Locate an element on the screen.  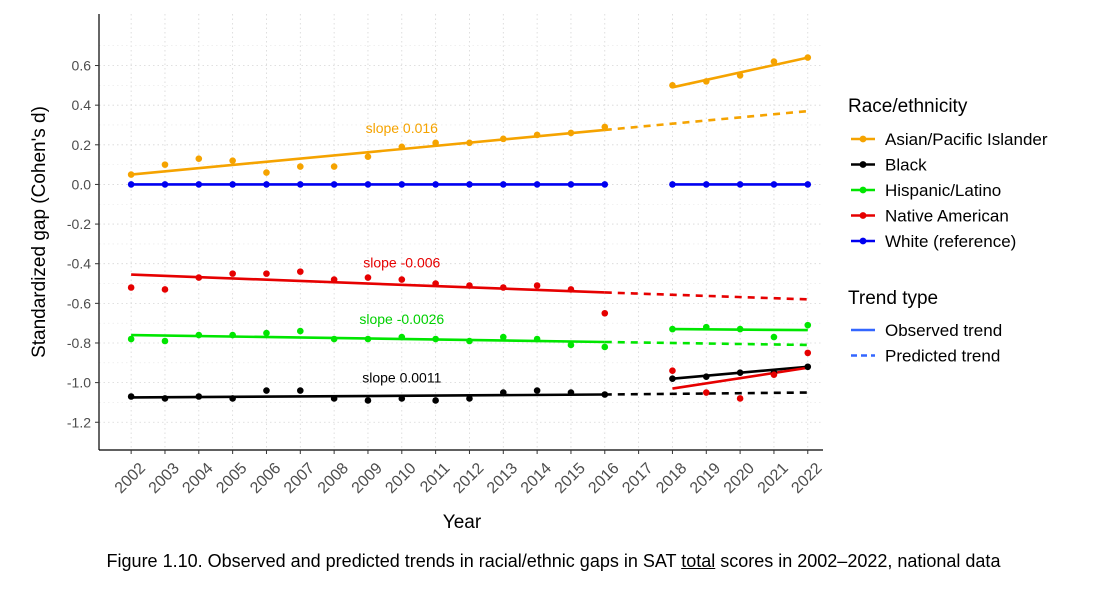
x-tick-label: 2008 is located at coordinates (333, 478).